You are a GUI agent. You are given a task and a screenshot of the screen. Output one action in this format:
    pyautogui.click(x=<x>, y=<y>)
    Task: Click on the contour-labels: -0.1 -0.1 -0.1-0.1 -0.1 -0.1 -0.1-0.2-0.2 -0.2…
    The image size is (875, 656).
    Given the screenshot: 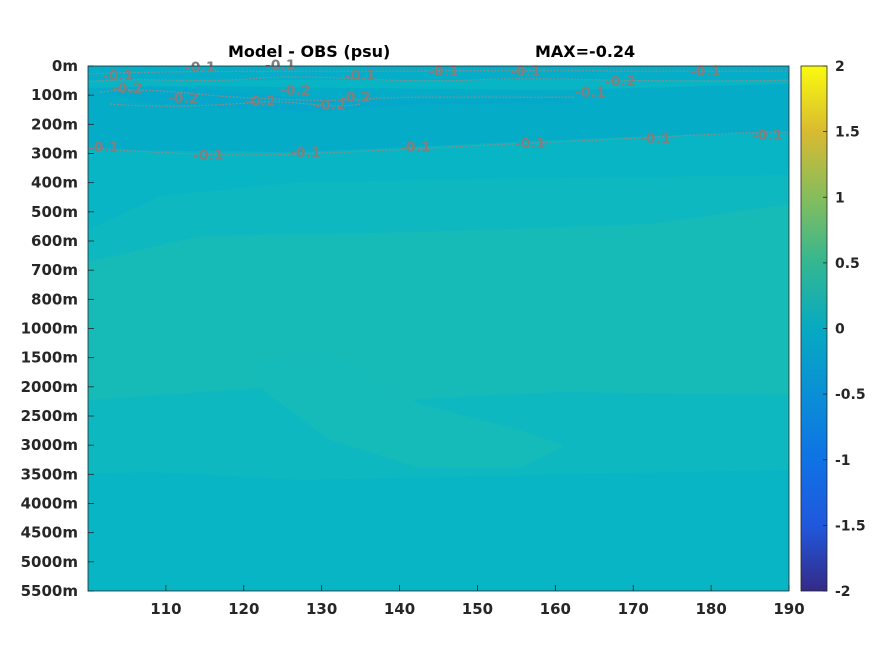 What is the action you would take?
    pyautogui.click(x=435, y=111)
    